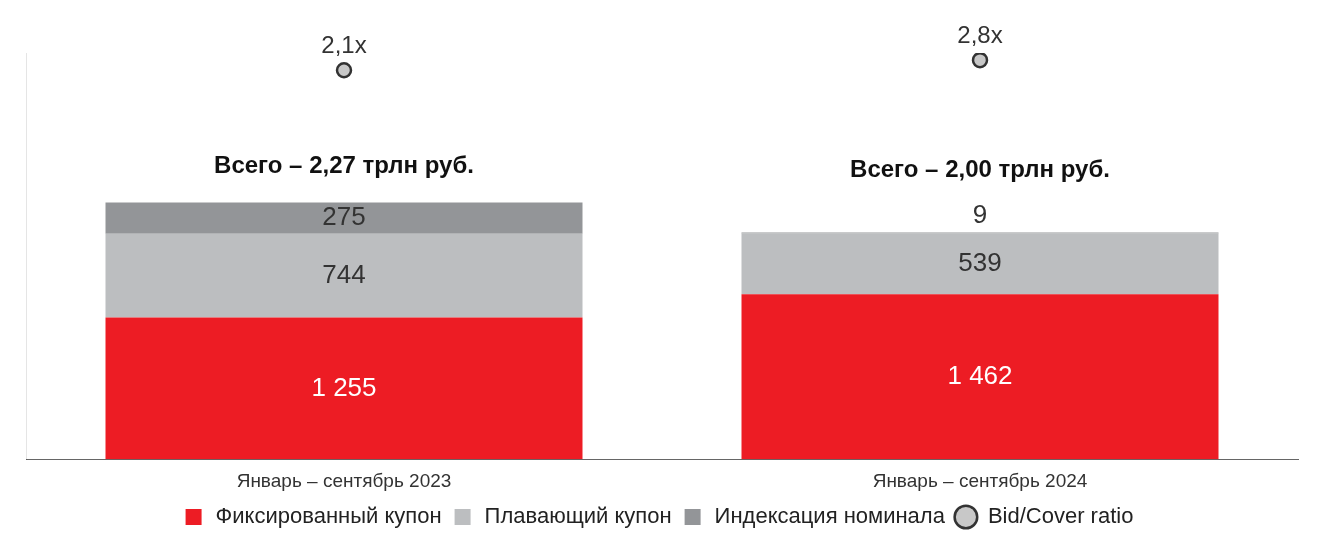 This screenshot has width=1321, height=552. I want to click on data-label: 744, so click(344, 273).